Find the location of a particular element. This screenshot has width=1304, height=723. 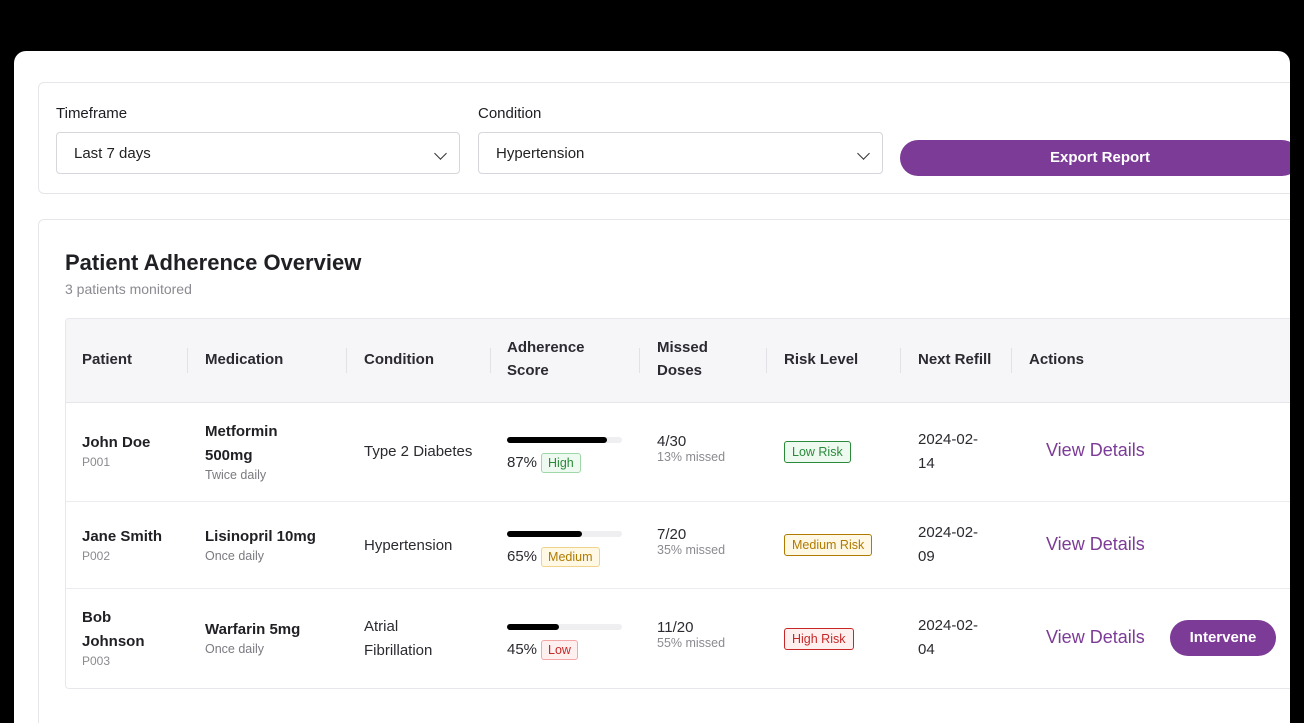

export-report-button: Export Report is located at coordinates (1095, 158).